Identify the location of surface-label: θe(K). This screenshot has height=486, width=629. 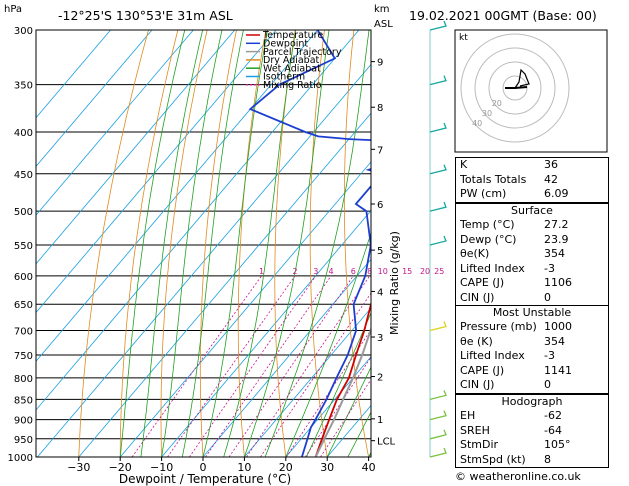
(475, 254).